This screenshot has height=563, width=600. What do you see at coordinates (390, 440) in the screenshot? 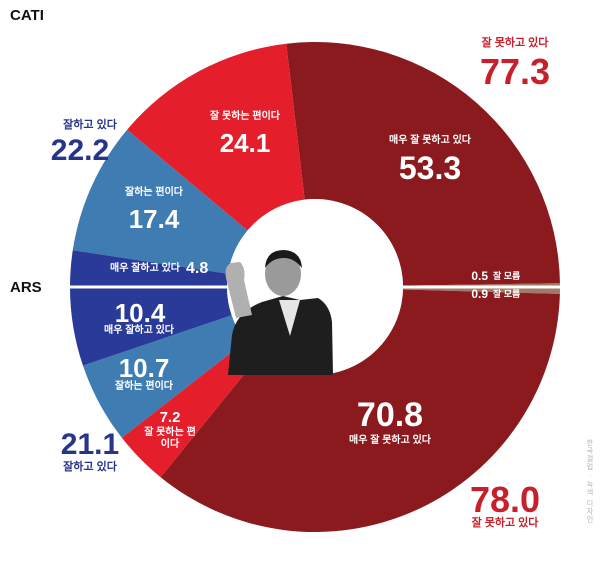
I see `ars-slice-label-very-bad: 매우 잘 못하고 있다` at bounding box center [390, 440].